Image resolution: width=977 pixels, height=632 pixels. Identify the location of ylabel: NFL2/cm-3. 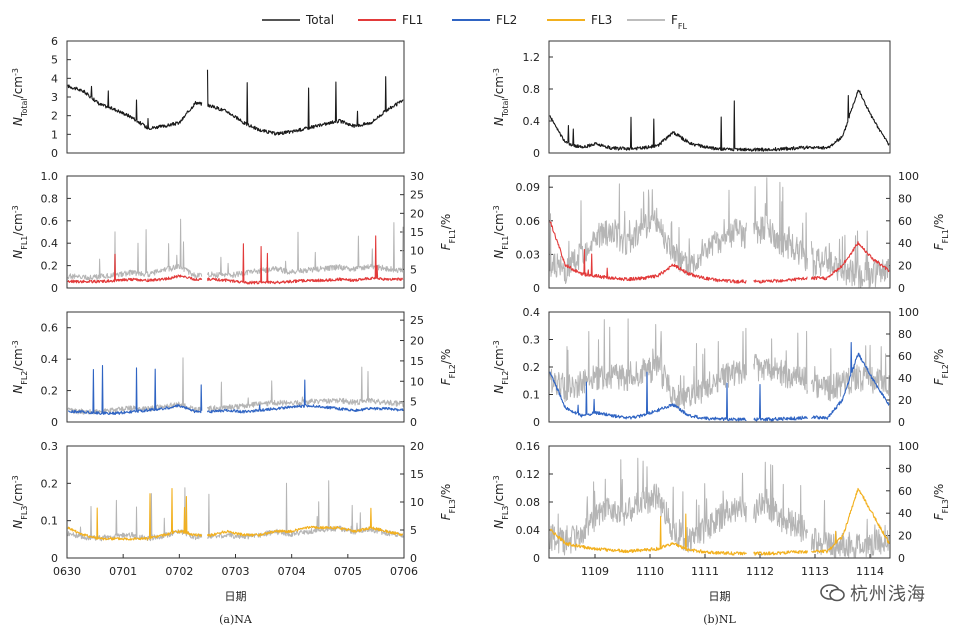
(20, 366).